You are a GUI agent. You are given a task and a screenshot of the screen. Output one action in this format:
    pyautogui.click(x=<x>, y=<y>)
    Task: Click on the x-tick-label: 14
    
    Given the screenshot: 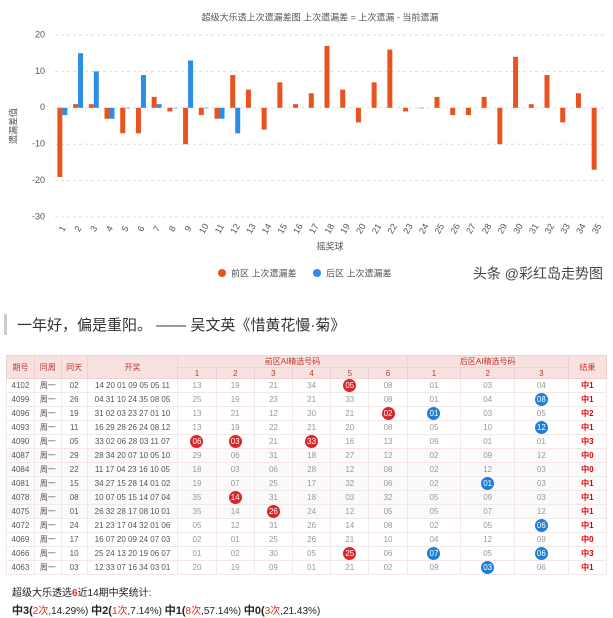 What is the action you would take?
    pyautogui.click(x=267, y=229)
    